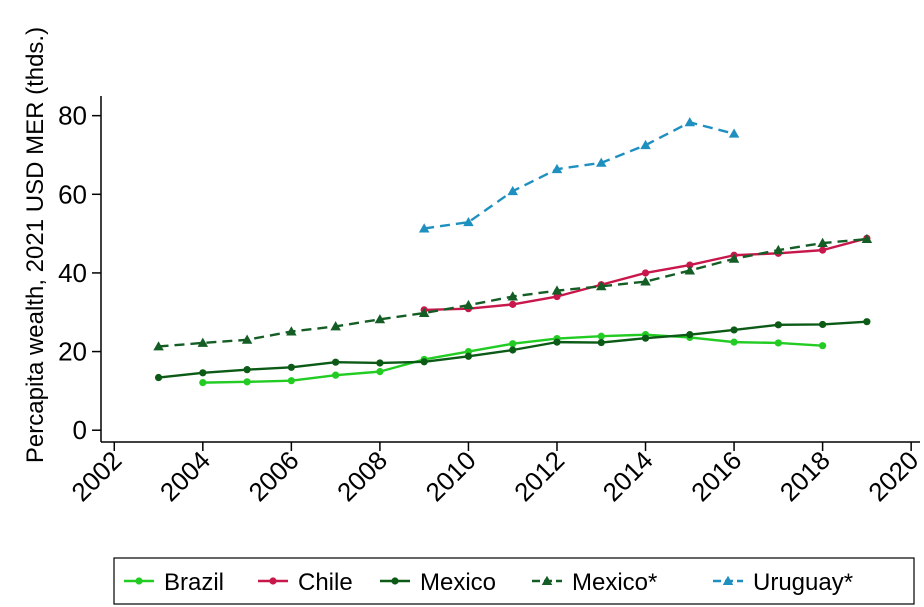 Image resolution: width=924 pixels, height=607 pixels. I want to click on x-tick-label: 2018, so click(805, 476).